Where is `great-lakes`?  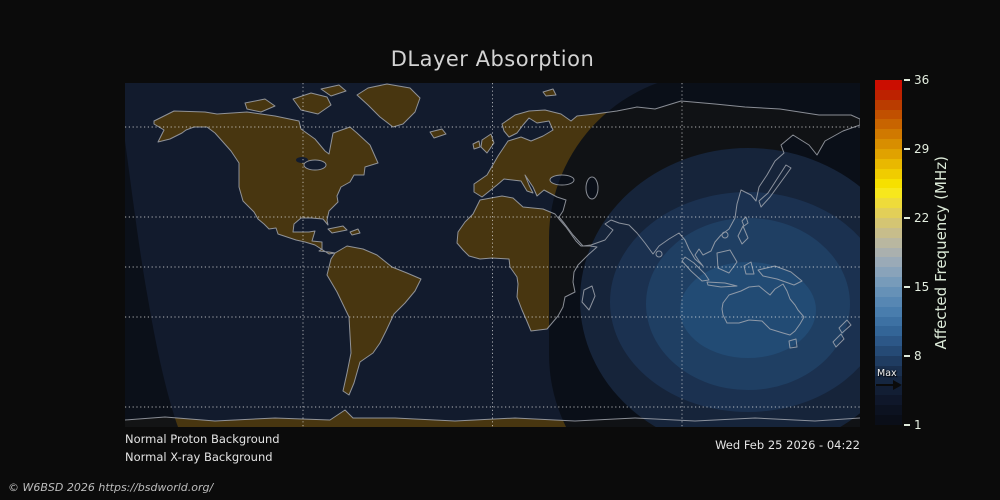
great-lakes is located at coordinates (315, 165).